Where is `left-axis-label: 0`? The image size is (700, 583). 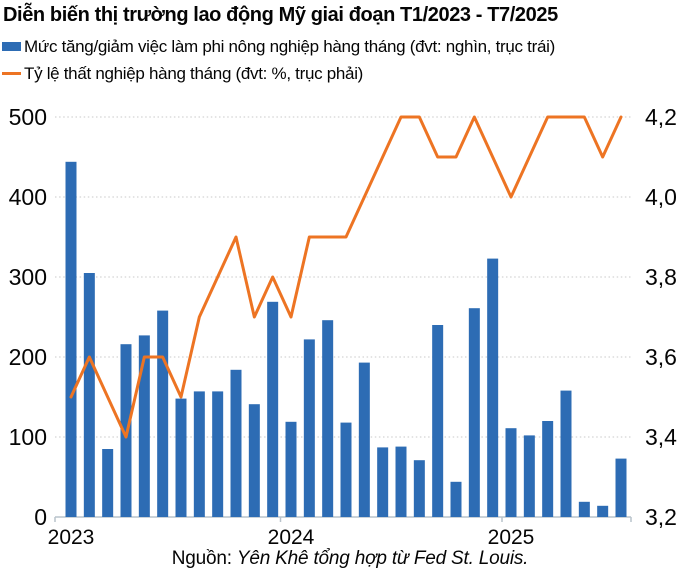 left-axis-label: 0 is located at coordinates (40, 517).